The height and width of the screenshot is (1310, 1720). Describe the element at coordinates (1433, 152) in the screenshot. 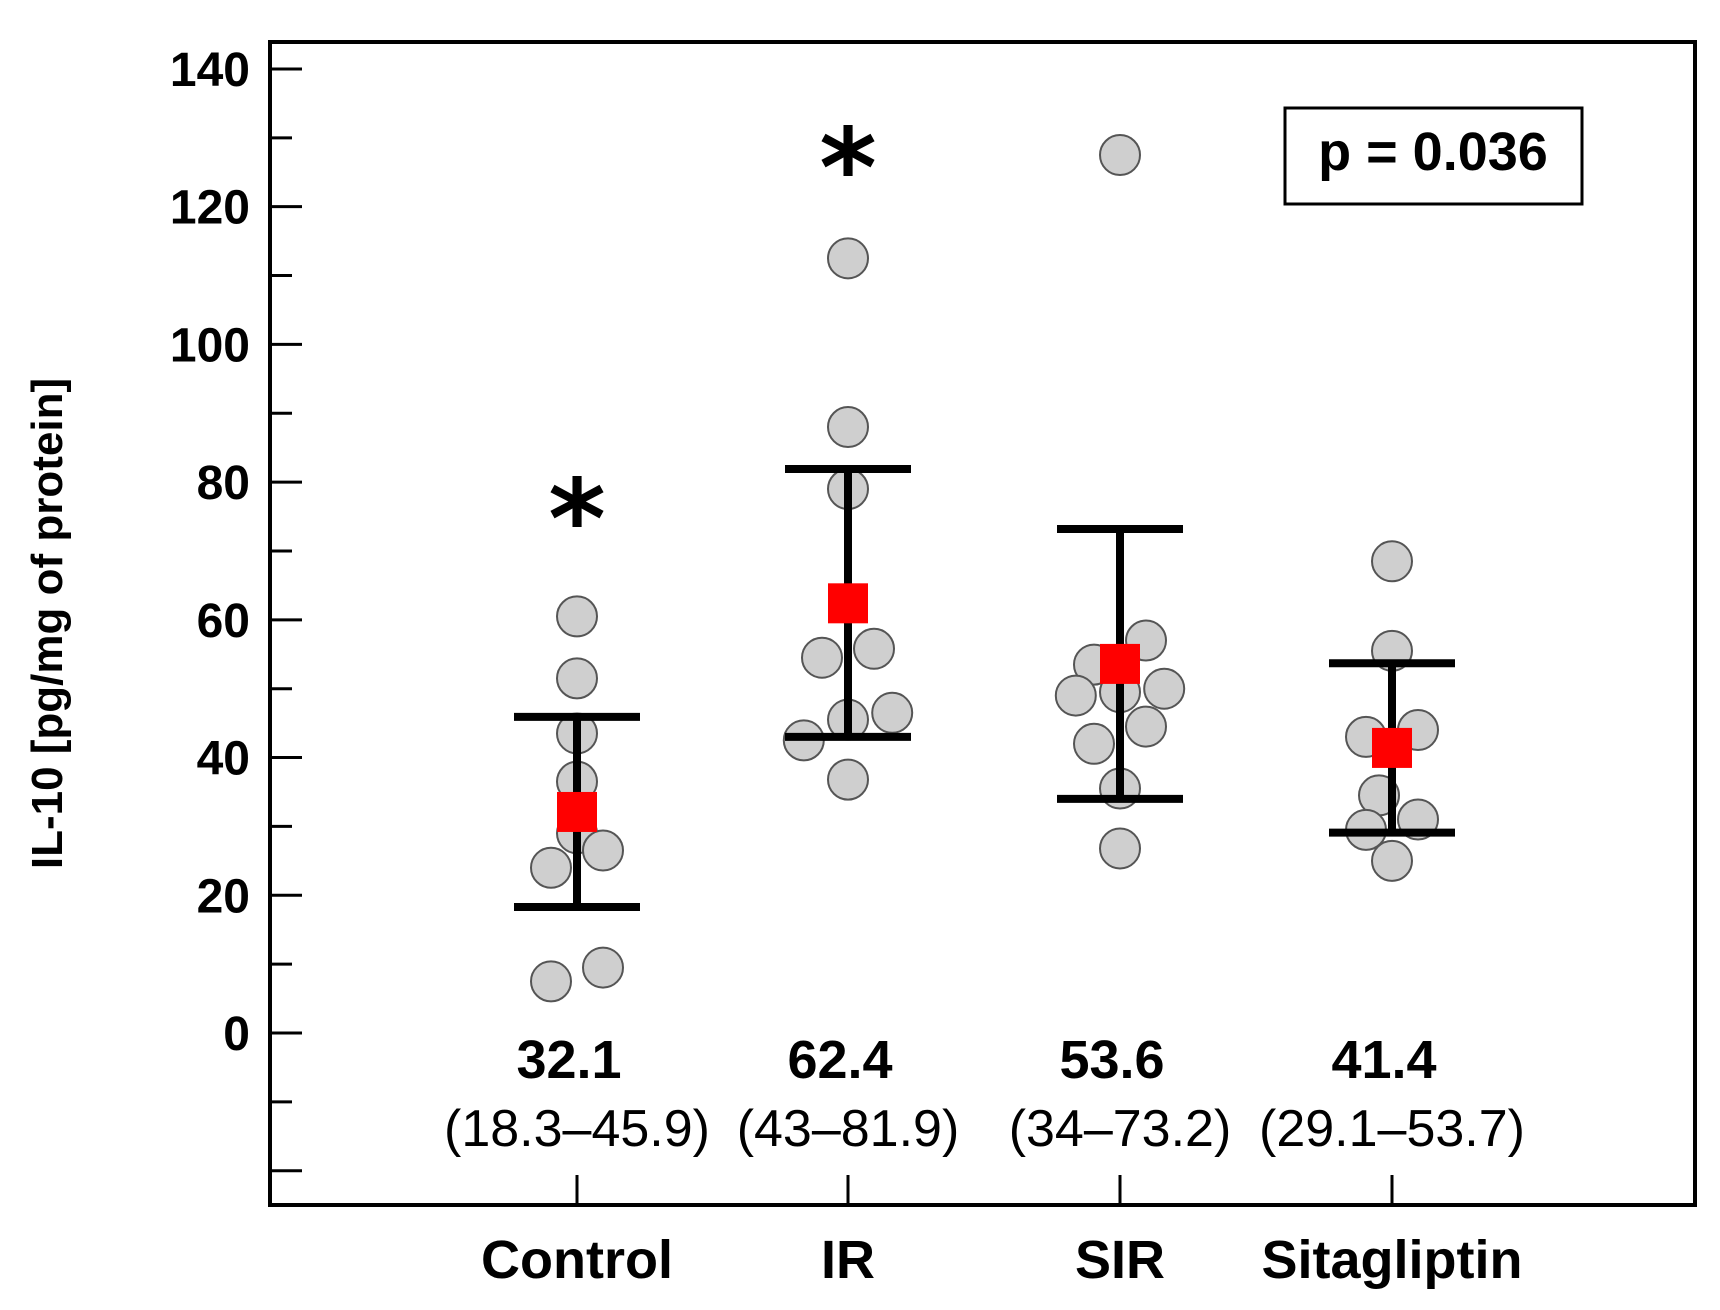

I see `p-value-text: p = 0.036` at that location.